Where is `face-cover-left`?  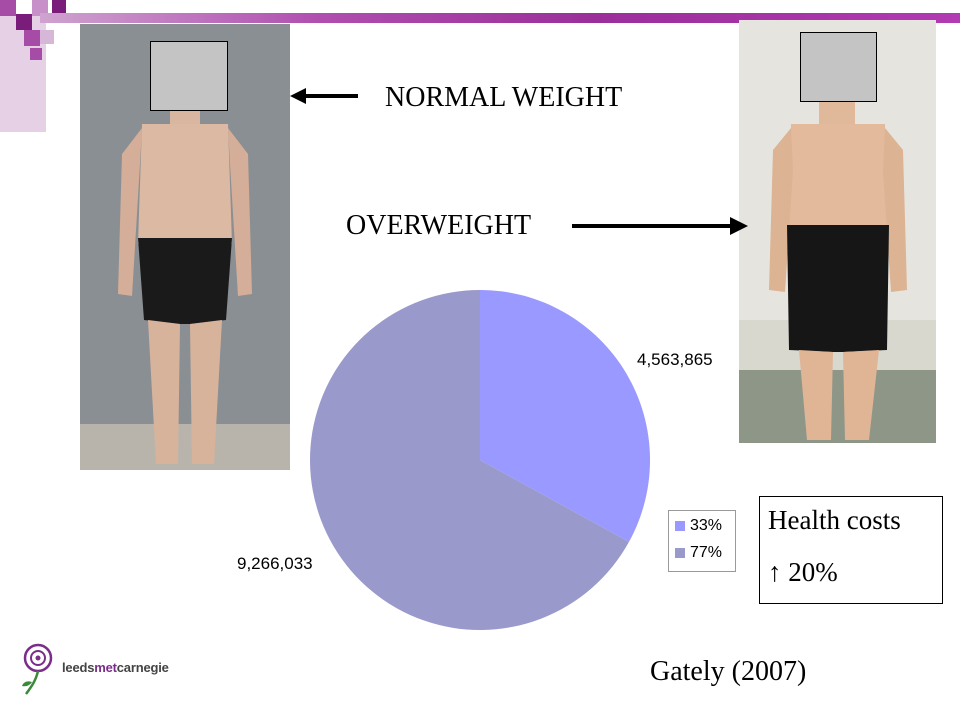 face-cover-left is located at coordinates (189, 76).